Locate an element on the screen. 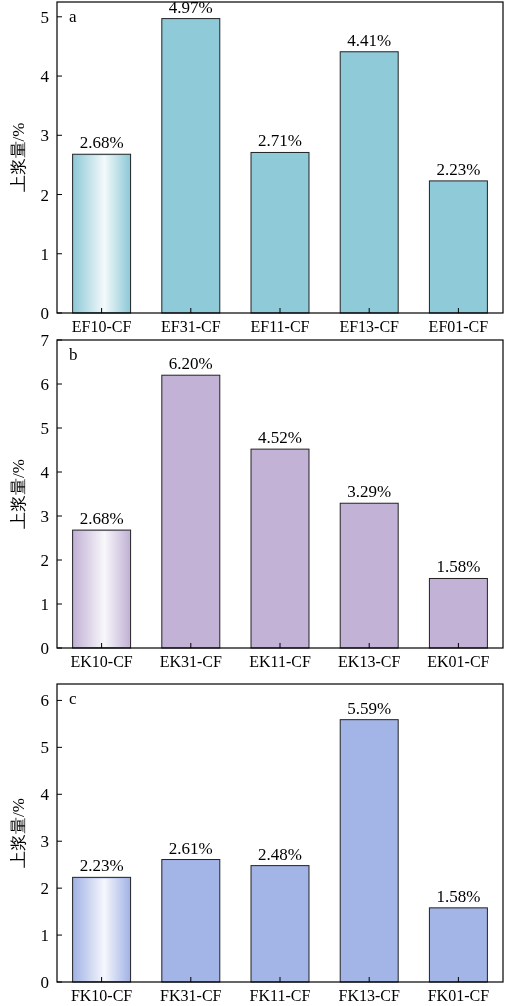 The image size is (506, 1006). x-tick-label: EF31-CF is located at coordinates (191, 326).